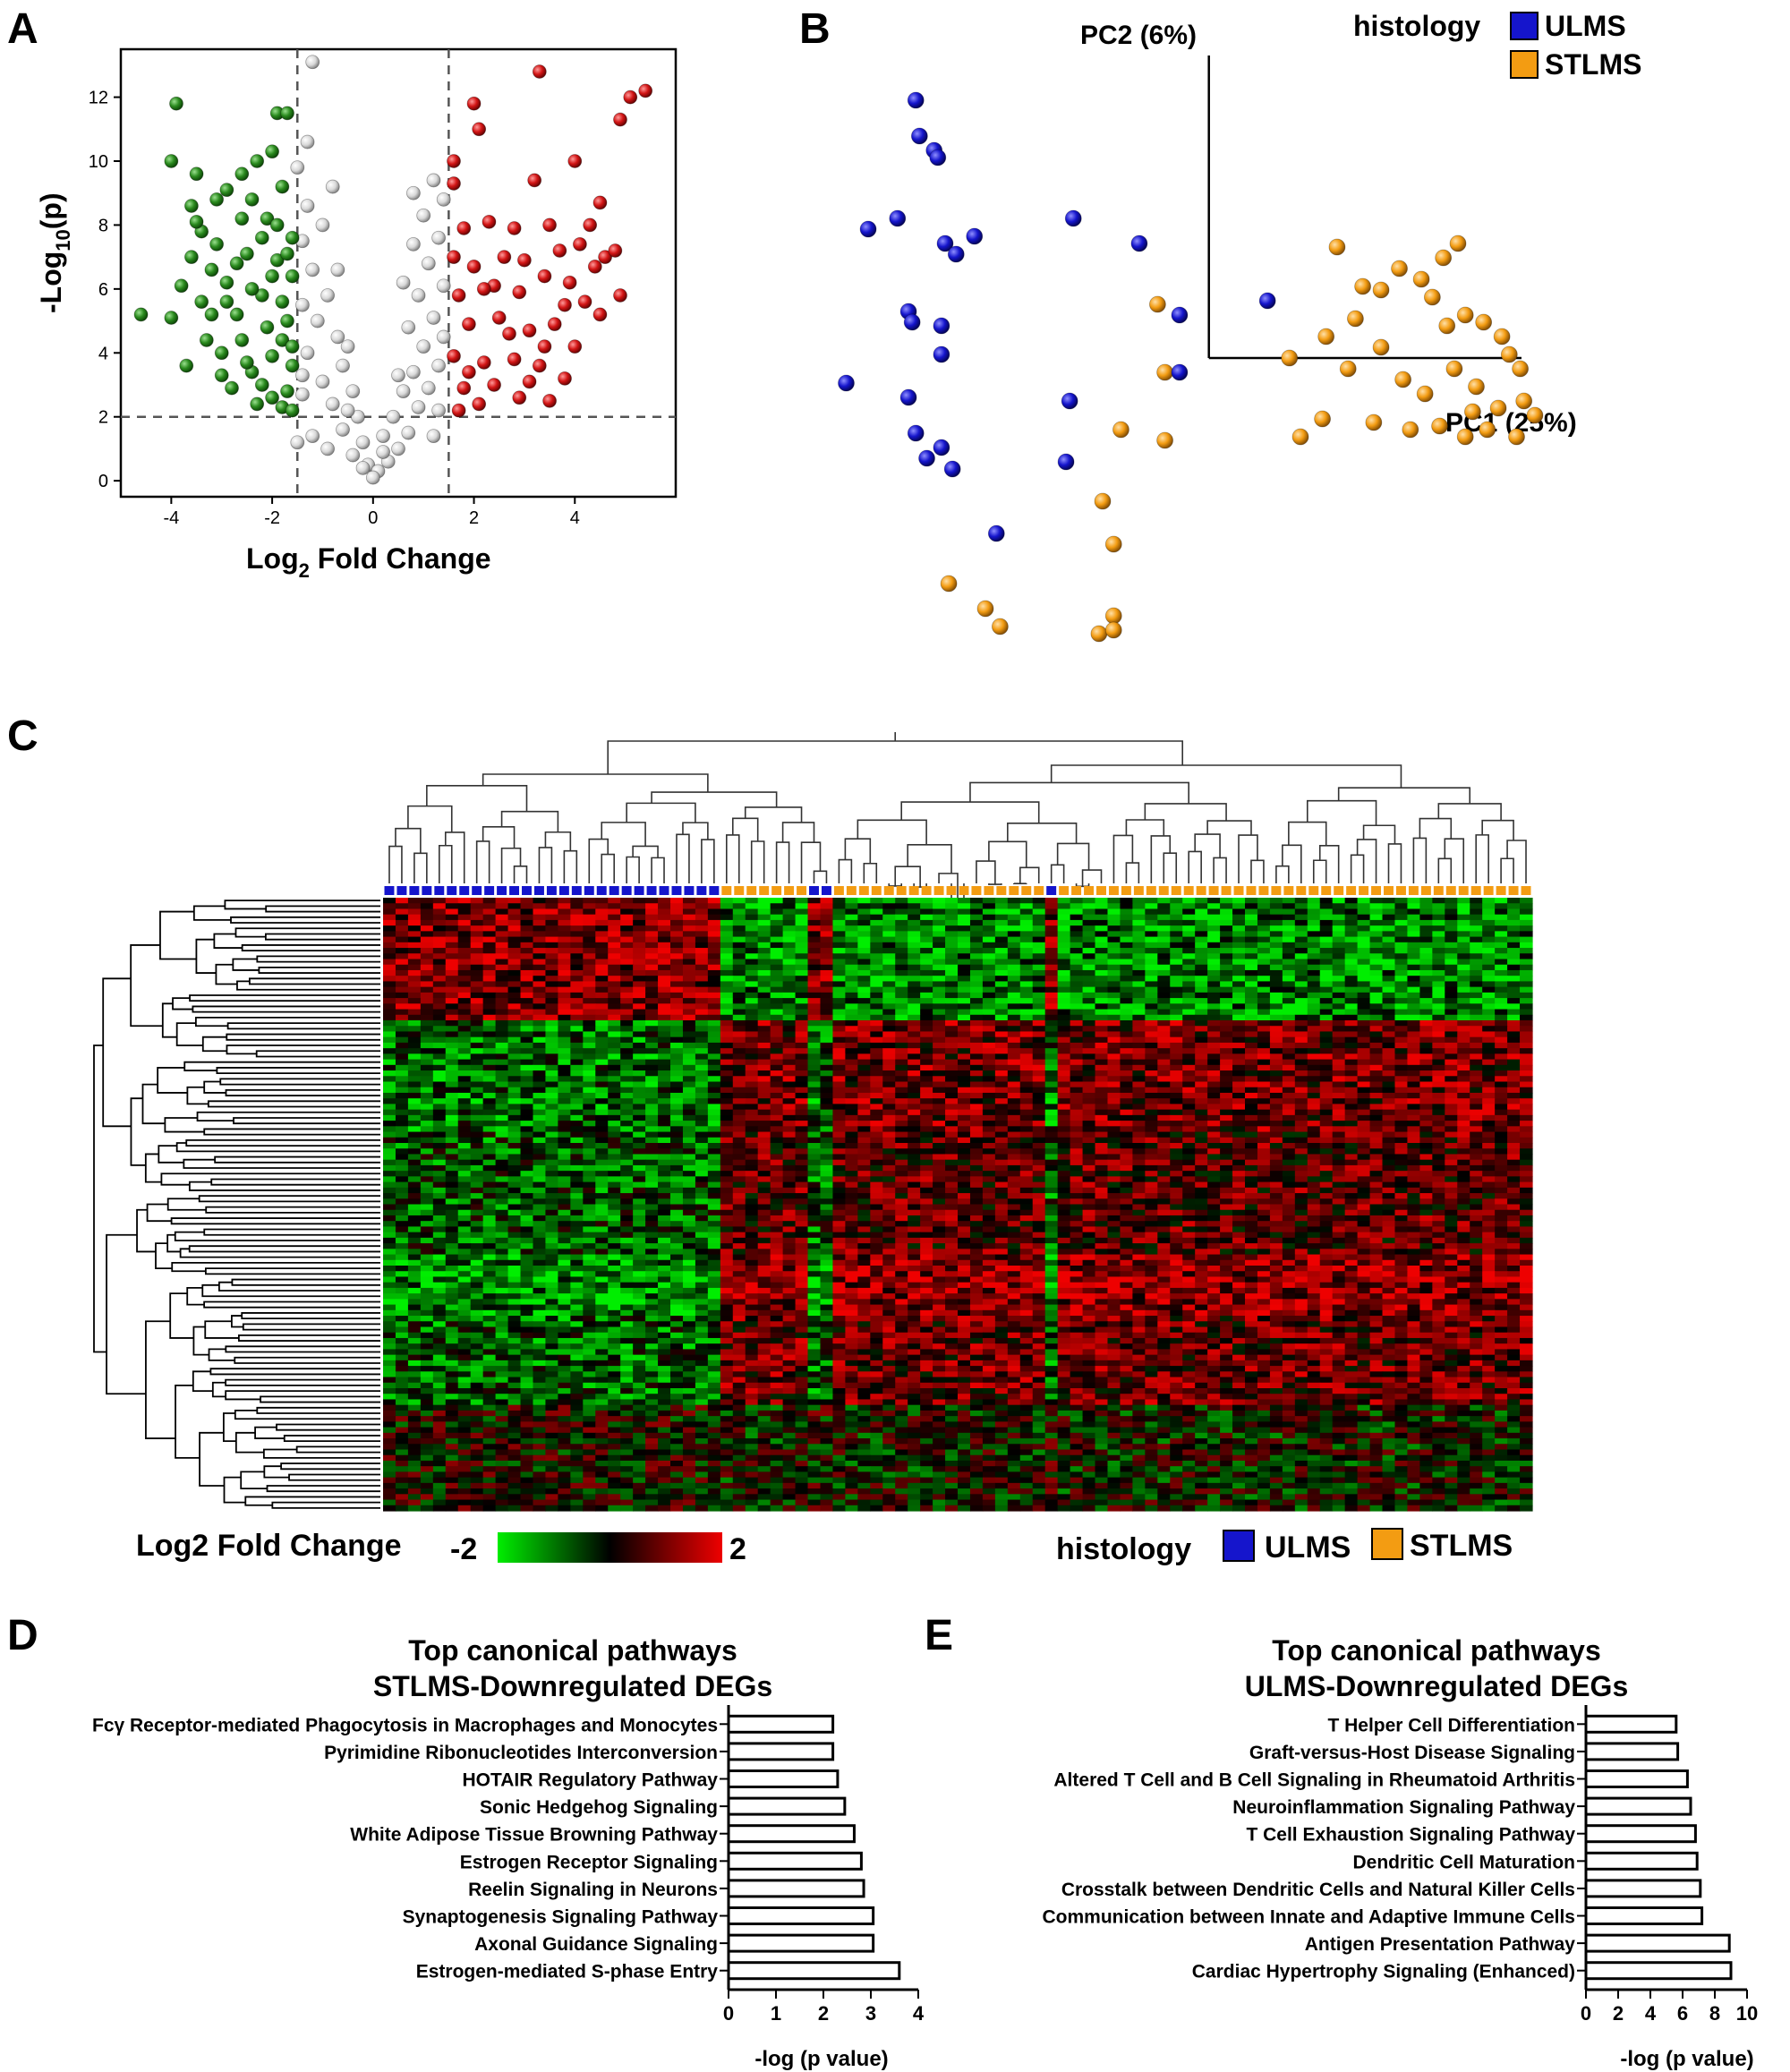 The height and width of the screenshot is (2072, 1790). What do you see at coordinates (1337, 247) in the screenshot?
I see `pca-point-stlms` at bounding box center [1337, 247].